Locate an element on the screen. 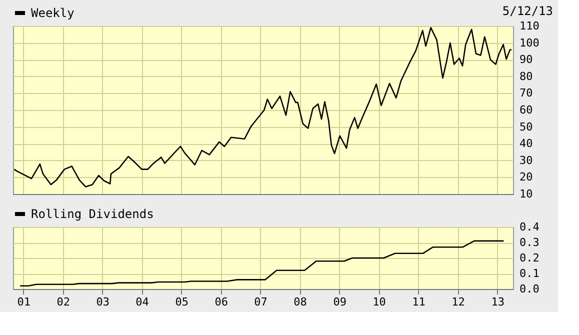 The width and height of the screenshot is (579, 335). x-tick-label: 05 is located at coordinates (181, 302).